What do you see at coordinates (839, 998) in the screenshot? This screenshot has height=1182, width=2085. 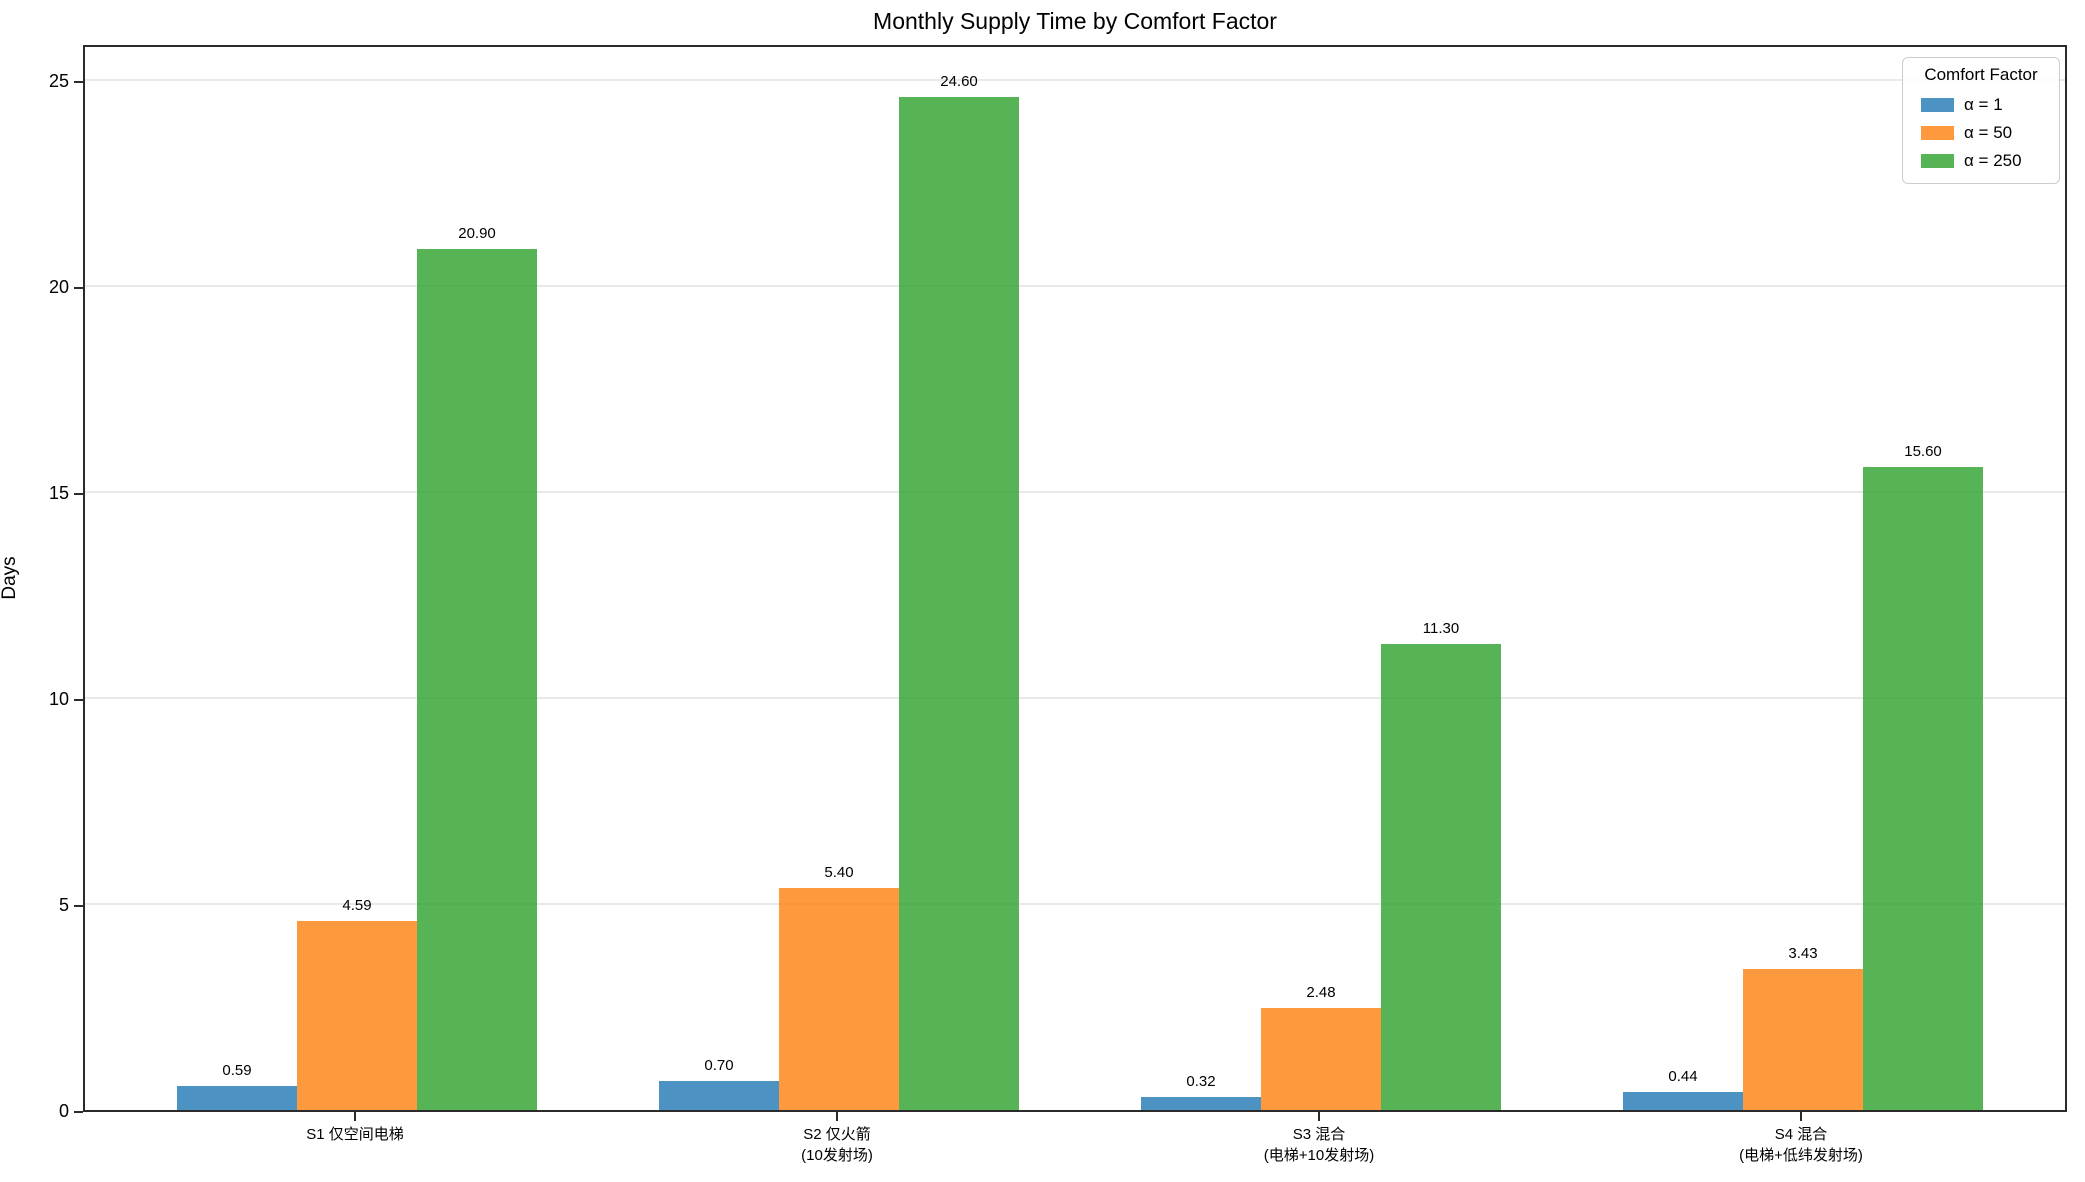 I see `bar-α=50-group2` at bounding box center [839, 998].